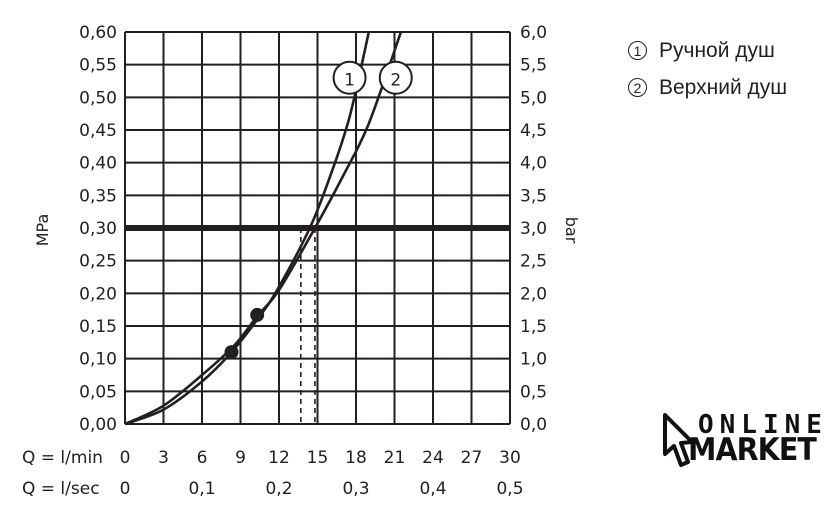  What do you see at coordinates (278, 489) in the screenshot?
I see `x-tick-label-lsec: 0,2` at bounding box center [278, 489].